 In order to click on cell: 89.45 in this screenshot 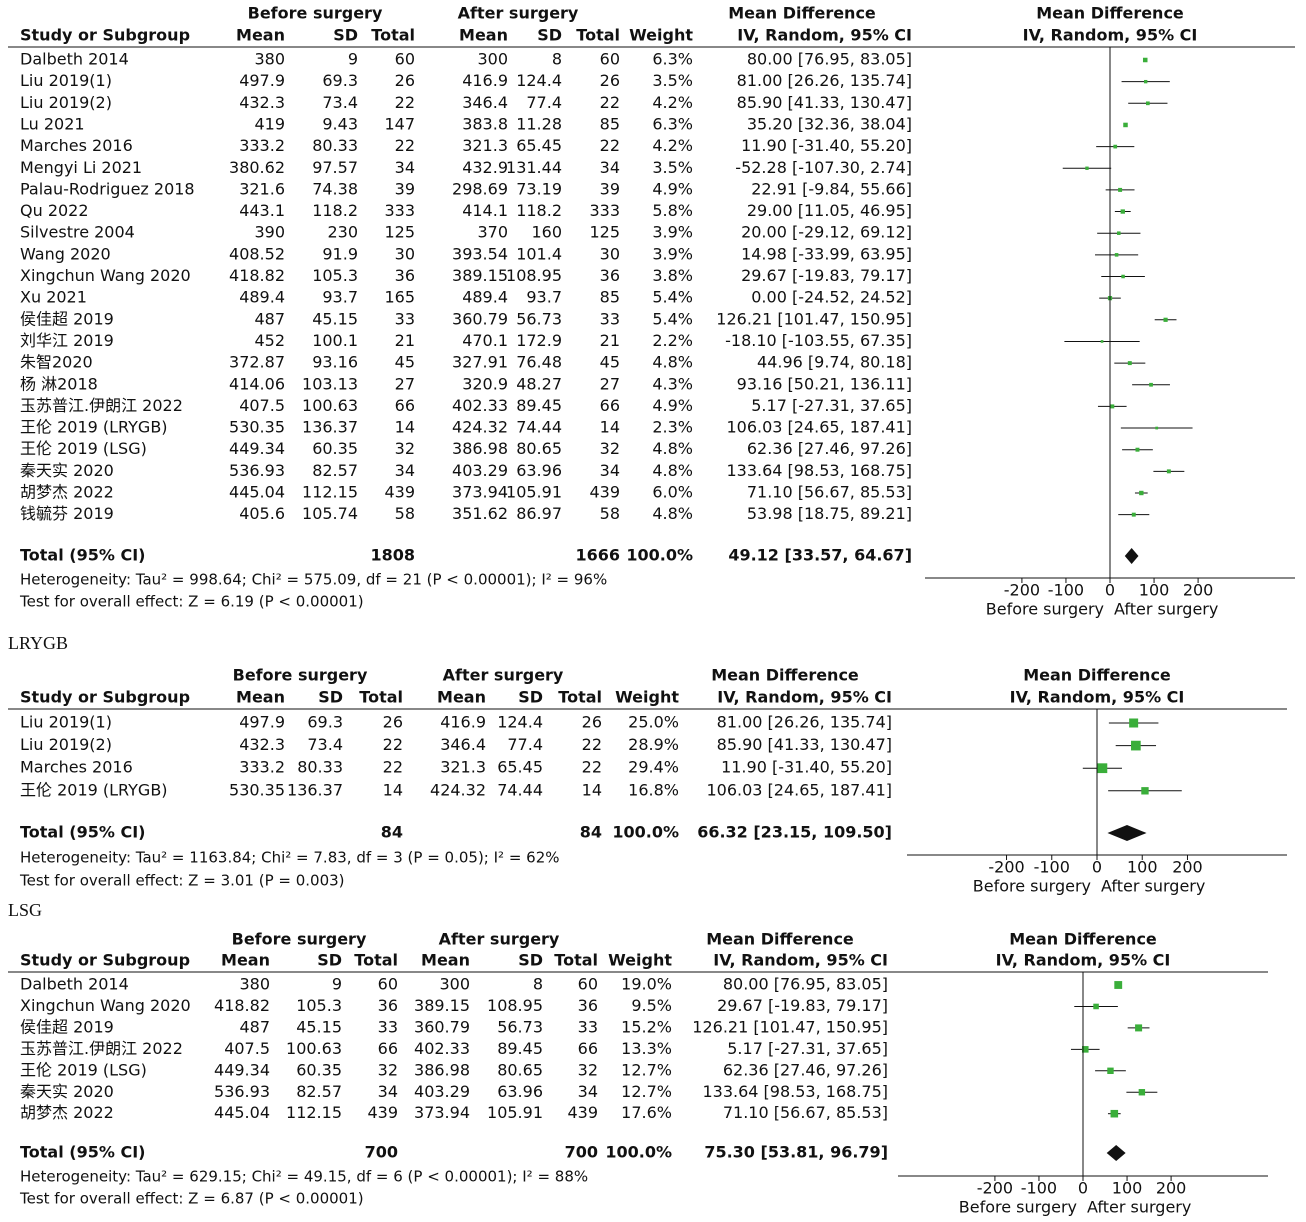, I will do `click(539, 405)`.